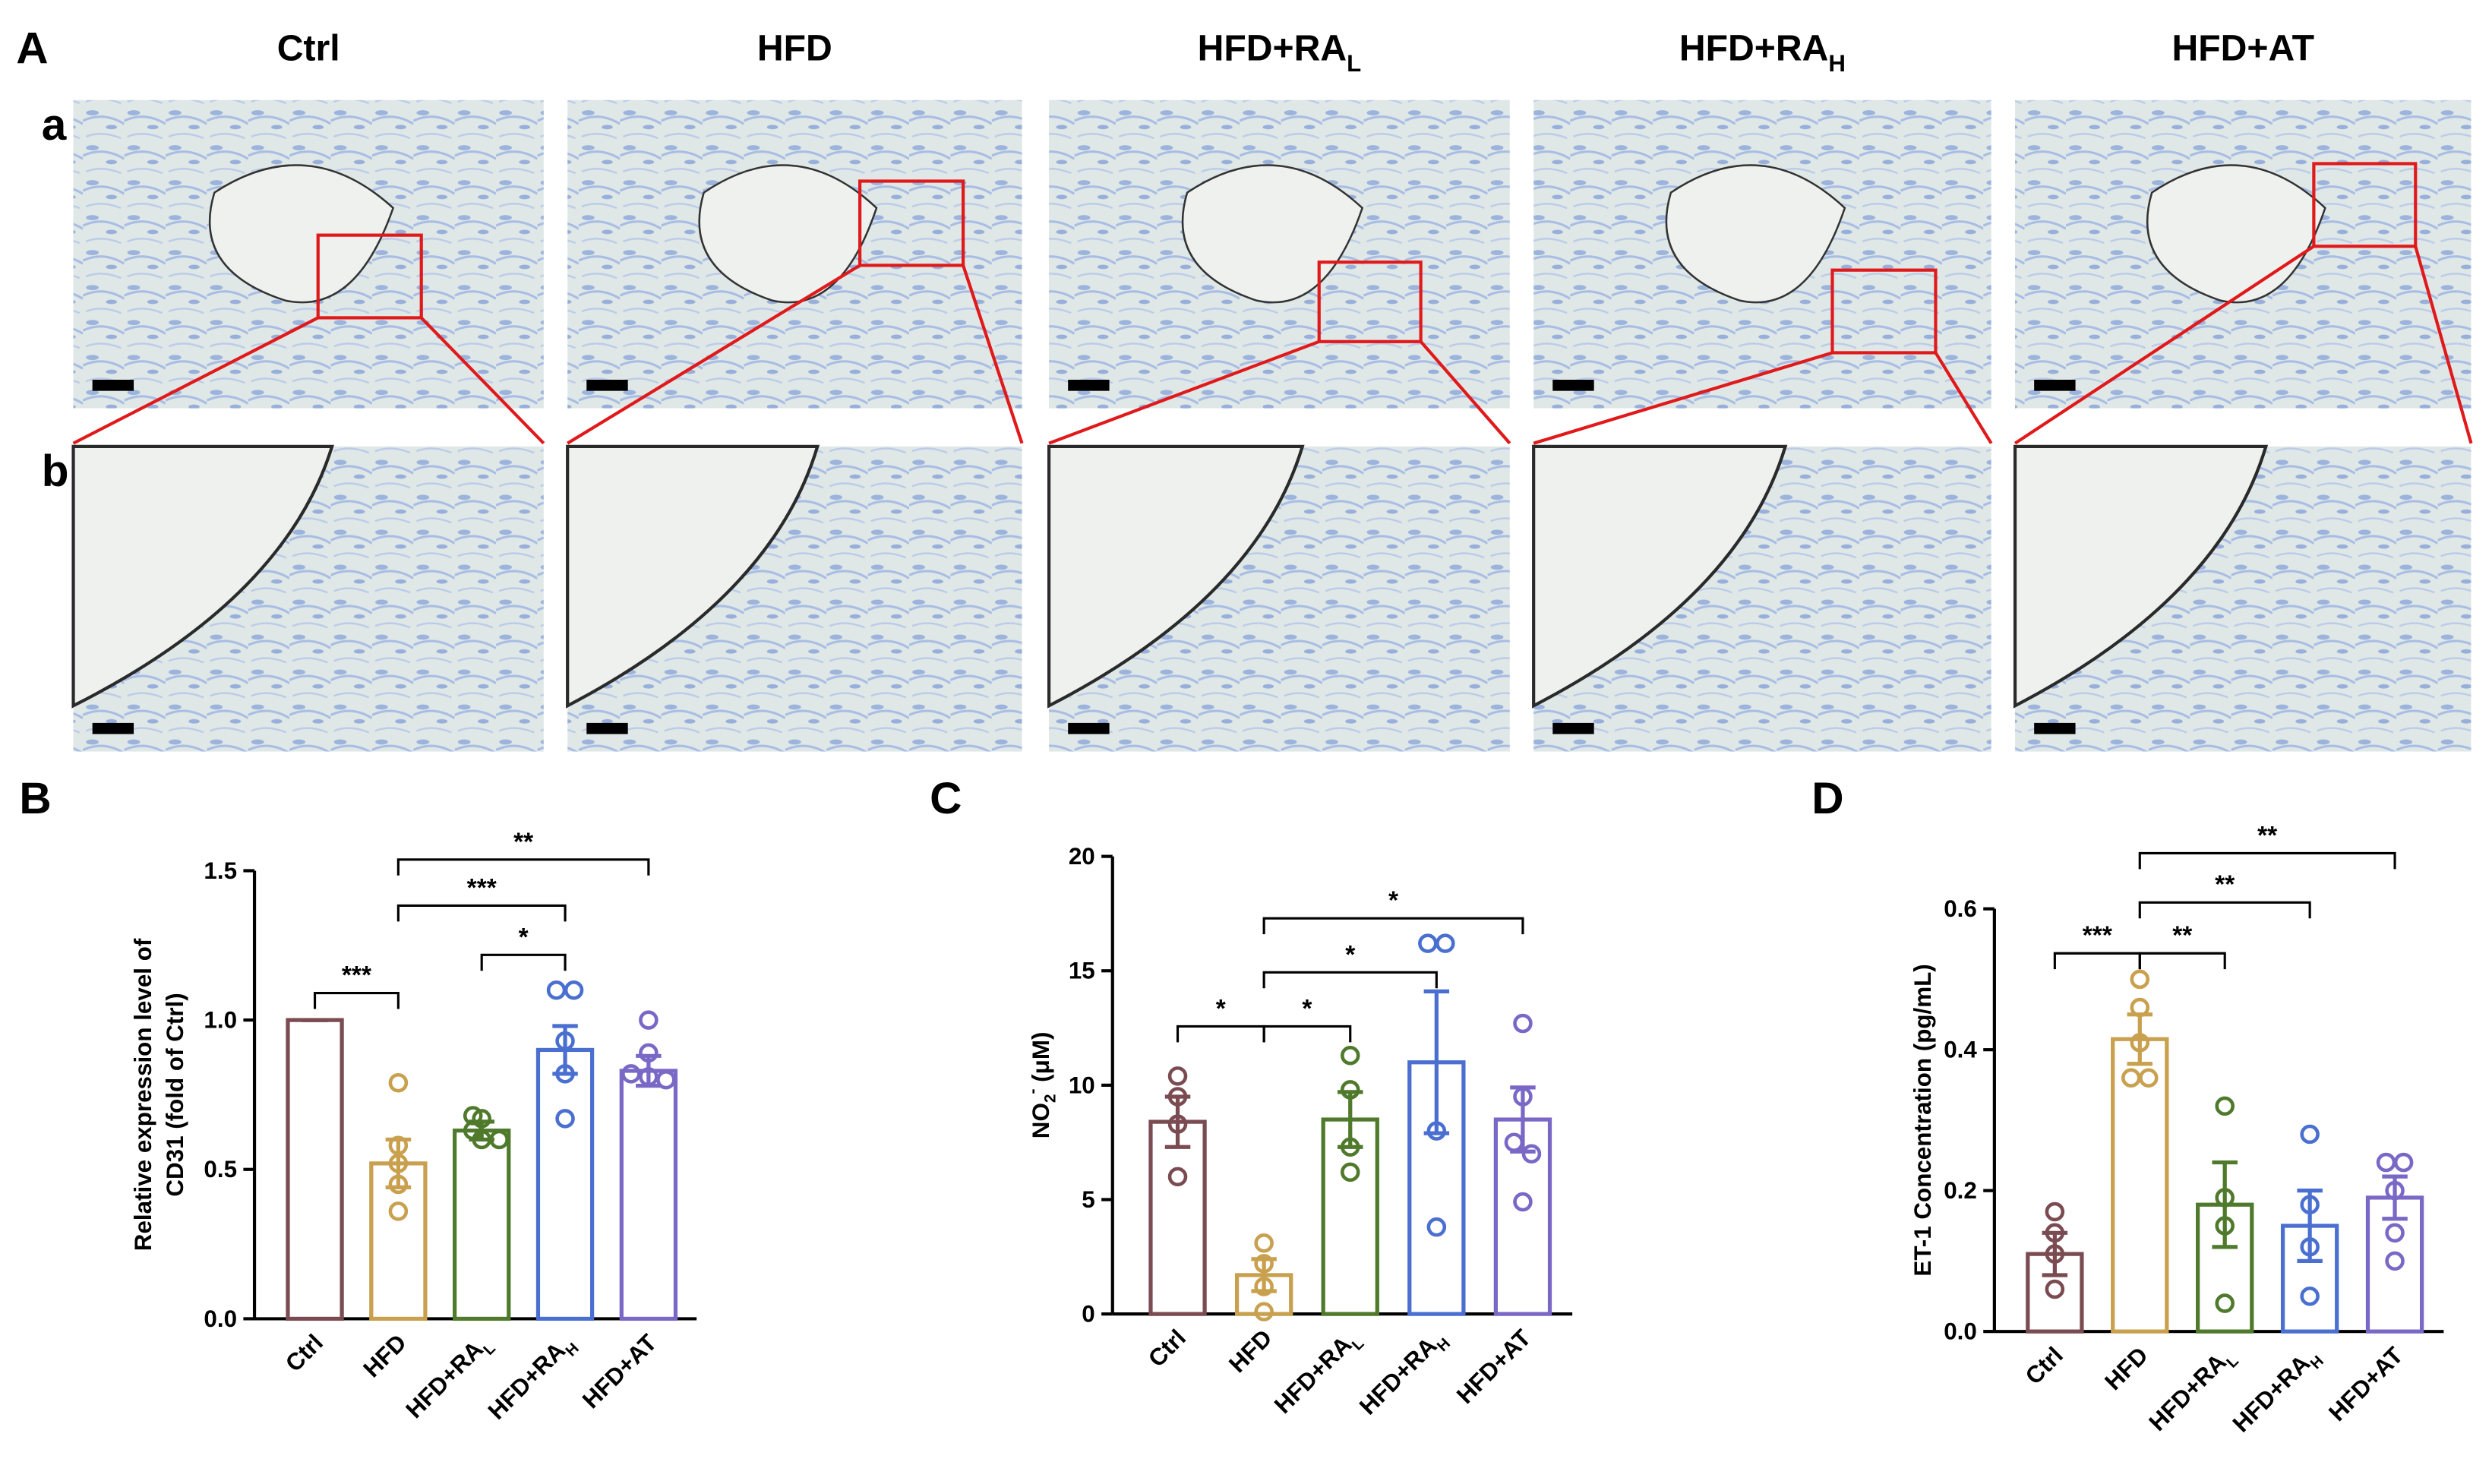 The height and width of the screenshot is (1484, 2492). What do you see at coordinates (1493, 1367) in the screenshot?
I see `x-tick-label: HFD+AT` at bounding box center [1493, 1367].